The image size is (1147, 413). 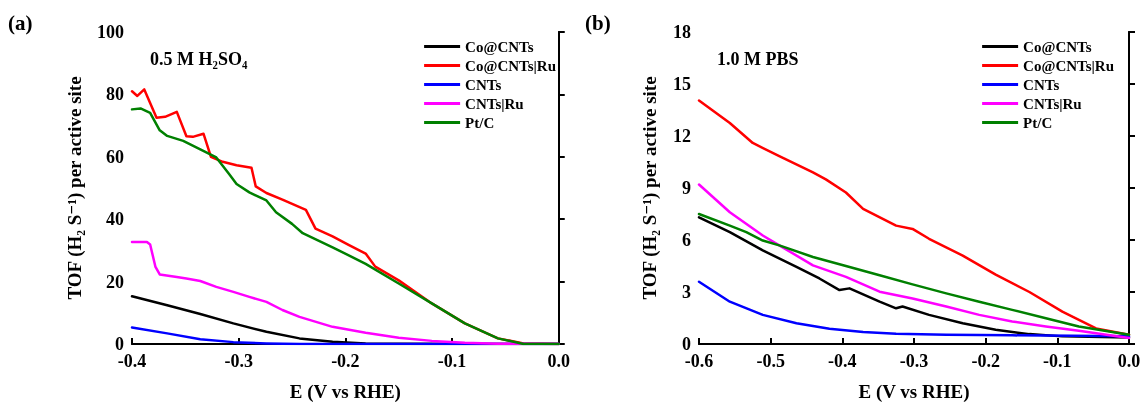 I want to click on y-tick-label: 80, so click(x=115, y=94).